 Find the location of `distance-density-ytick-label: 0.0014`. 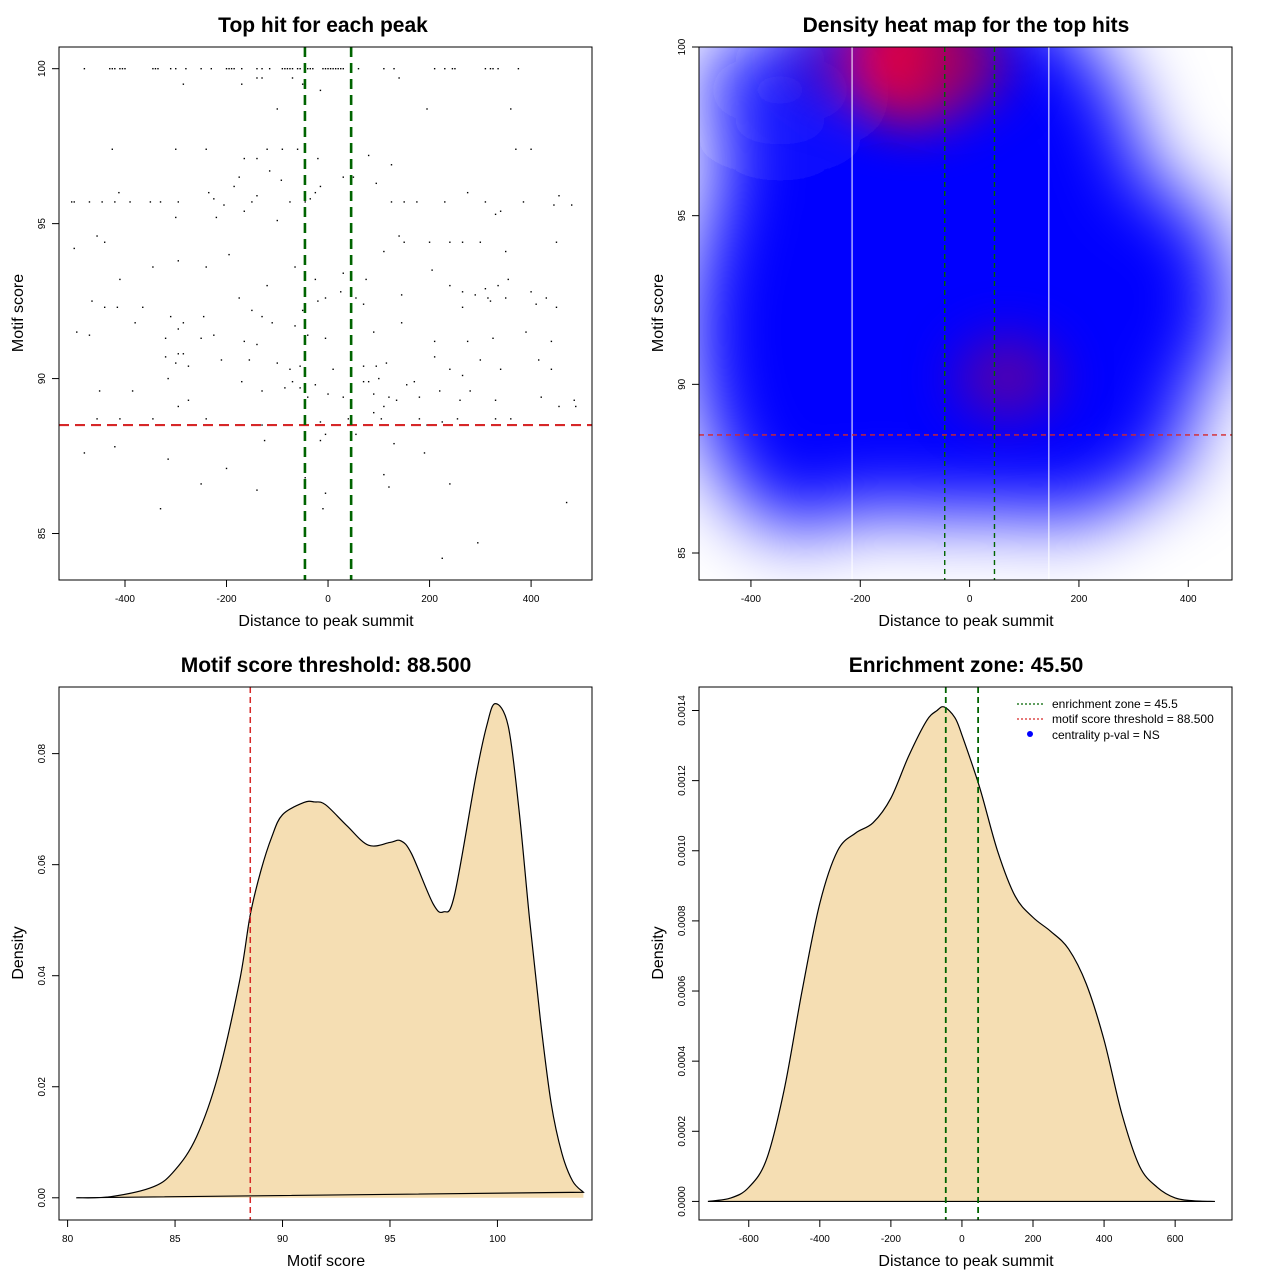

distance-density-ytick-label: 0.0014 is located at coordinates (682, 710).